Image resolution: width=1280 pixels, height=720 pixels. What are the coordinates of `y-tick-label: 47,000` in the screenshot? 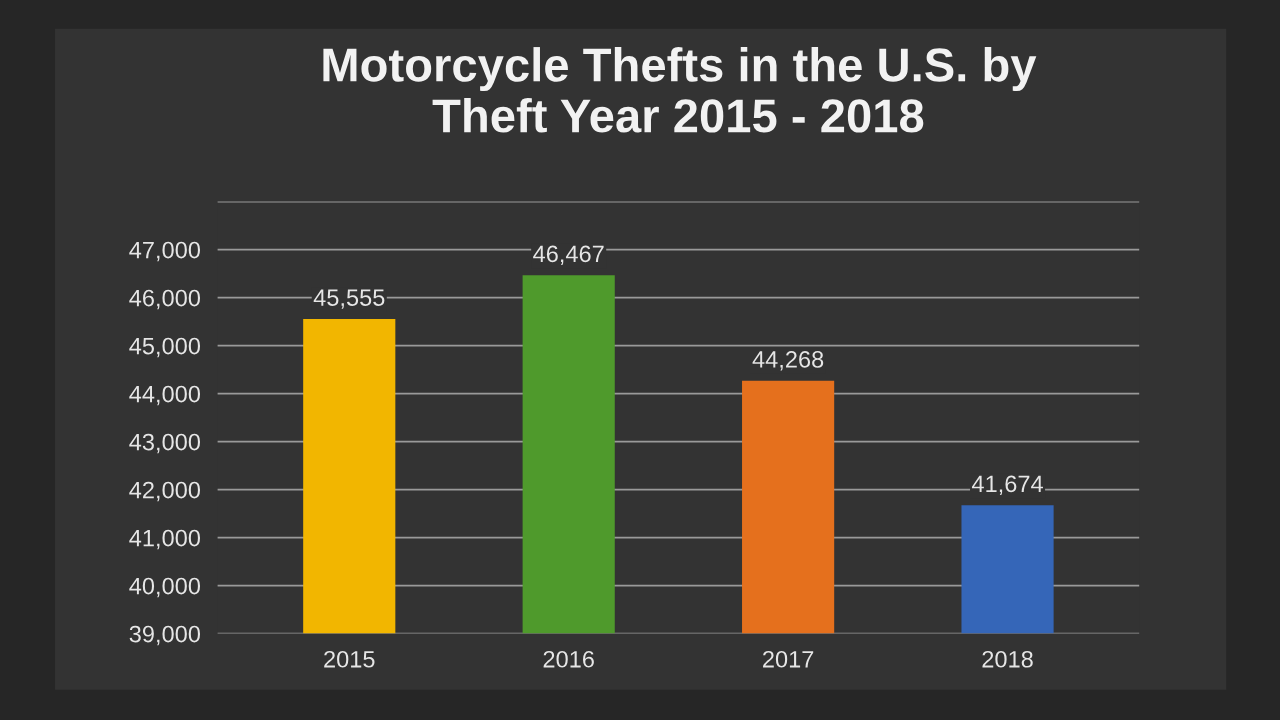 It's located at (165, 251).